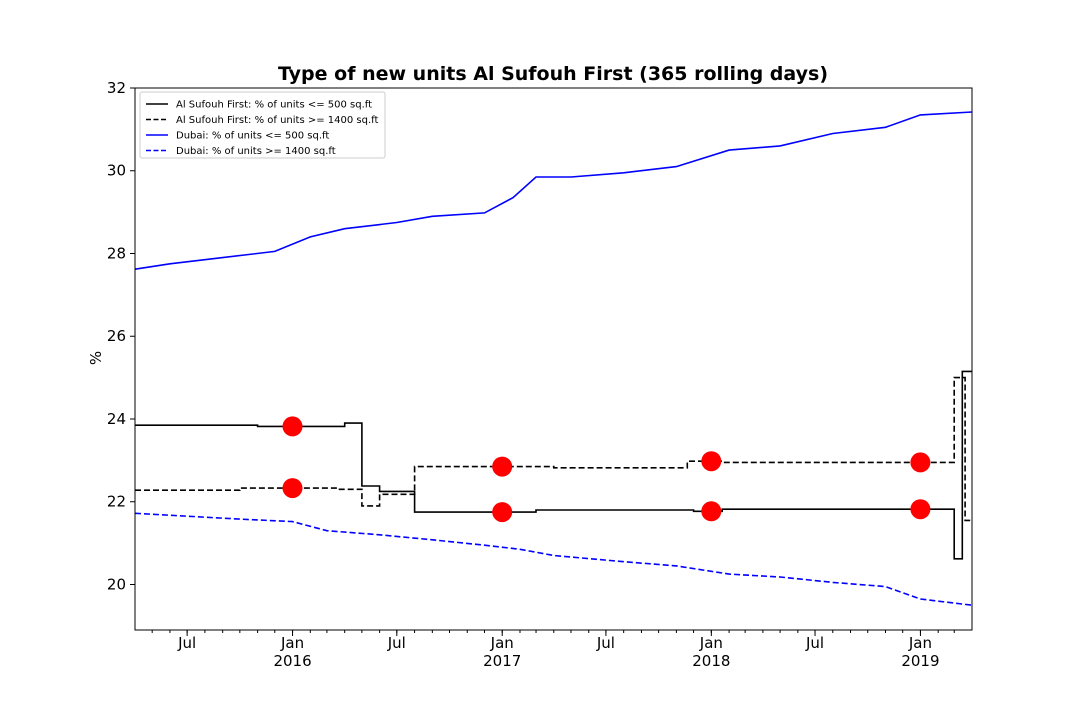 The image size is (1080, 720). I want to click on legend-label-1: Al Sufouh First: % of units <= 500 sq.ft, so click(274, 105).